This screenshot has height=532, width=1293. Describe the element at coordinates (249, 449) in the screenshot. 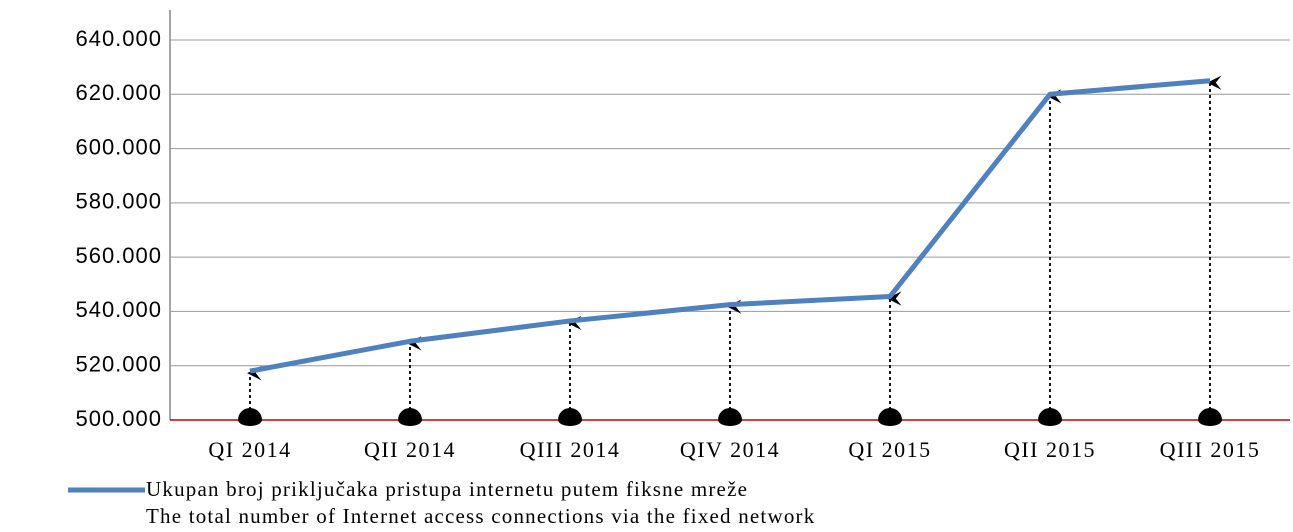

I see `x-tick-label: QI 2014` at that location.